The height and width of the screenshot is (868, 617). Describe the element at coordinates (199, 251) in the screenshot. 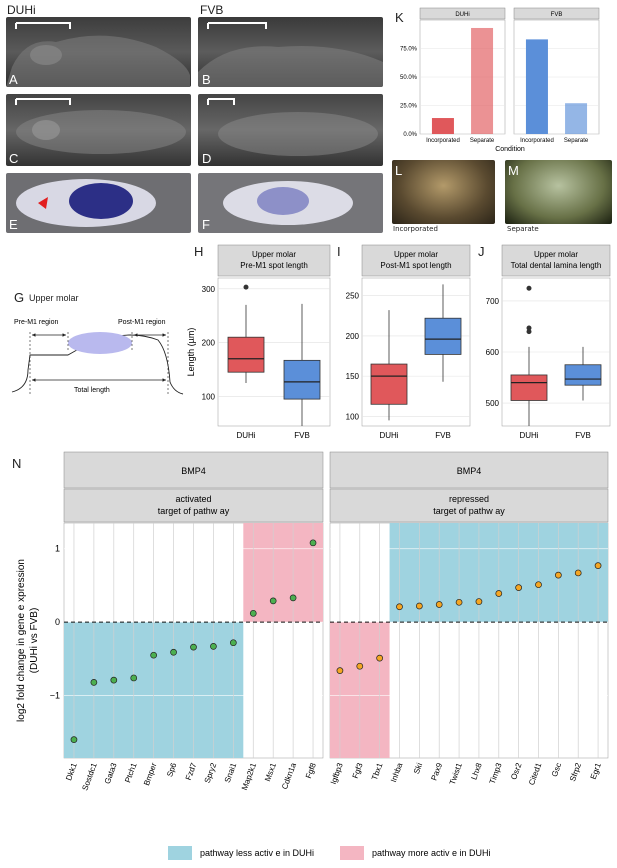

I see `panel-letter-h: H` at that location.